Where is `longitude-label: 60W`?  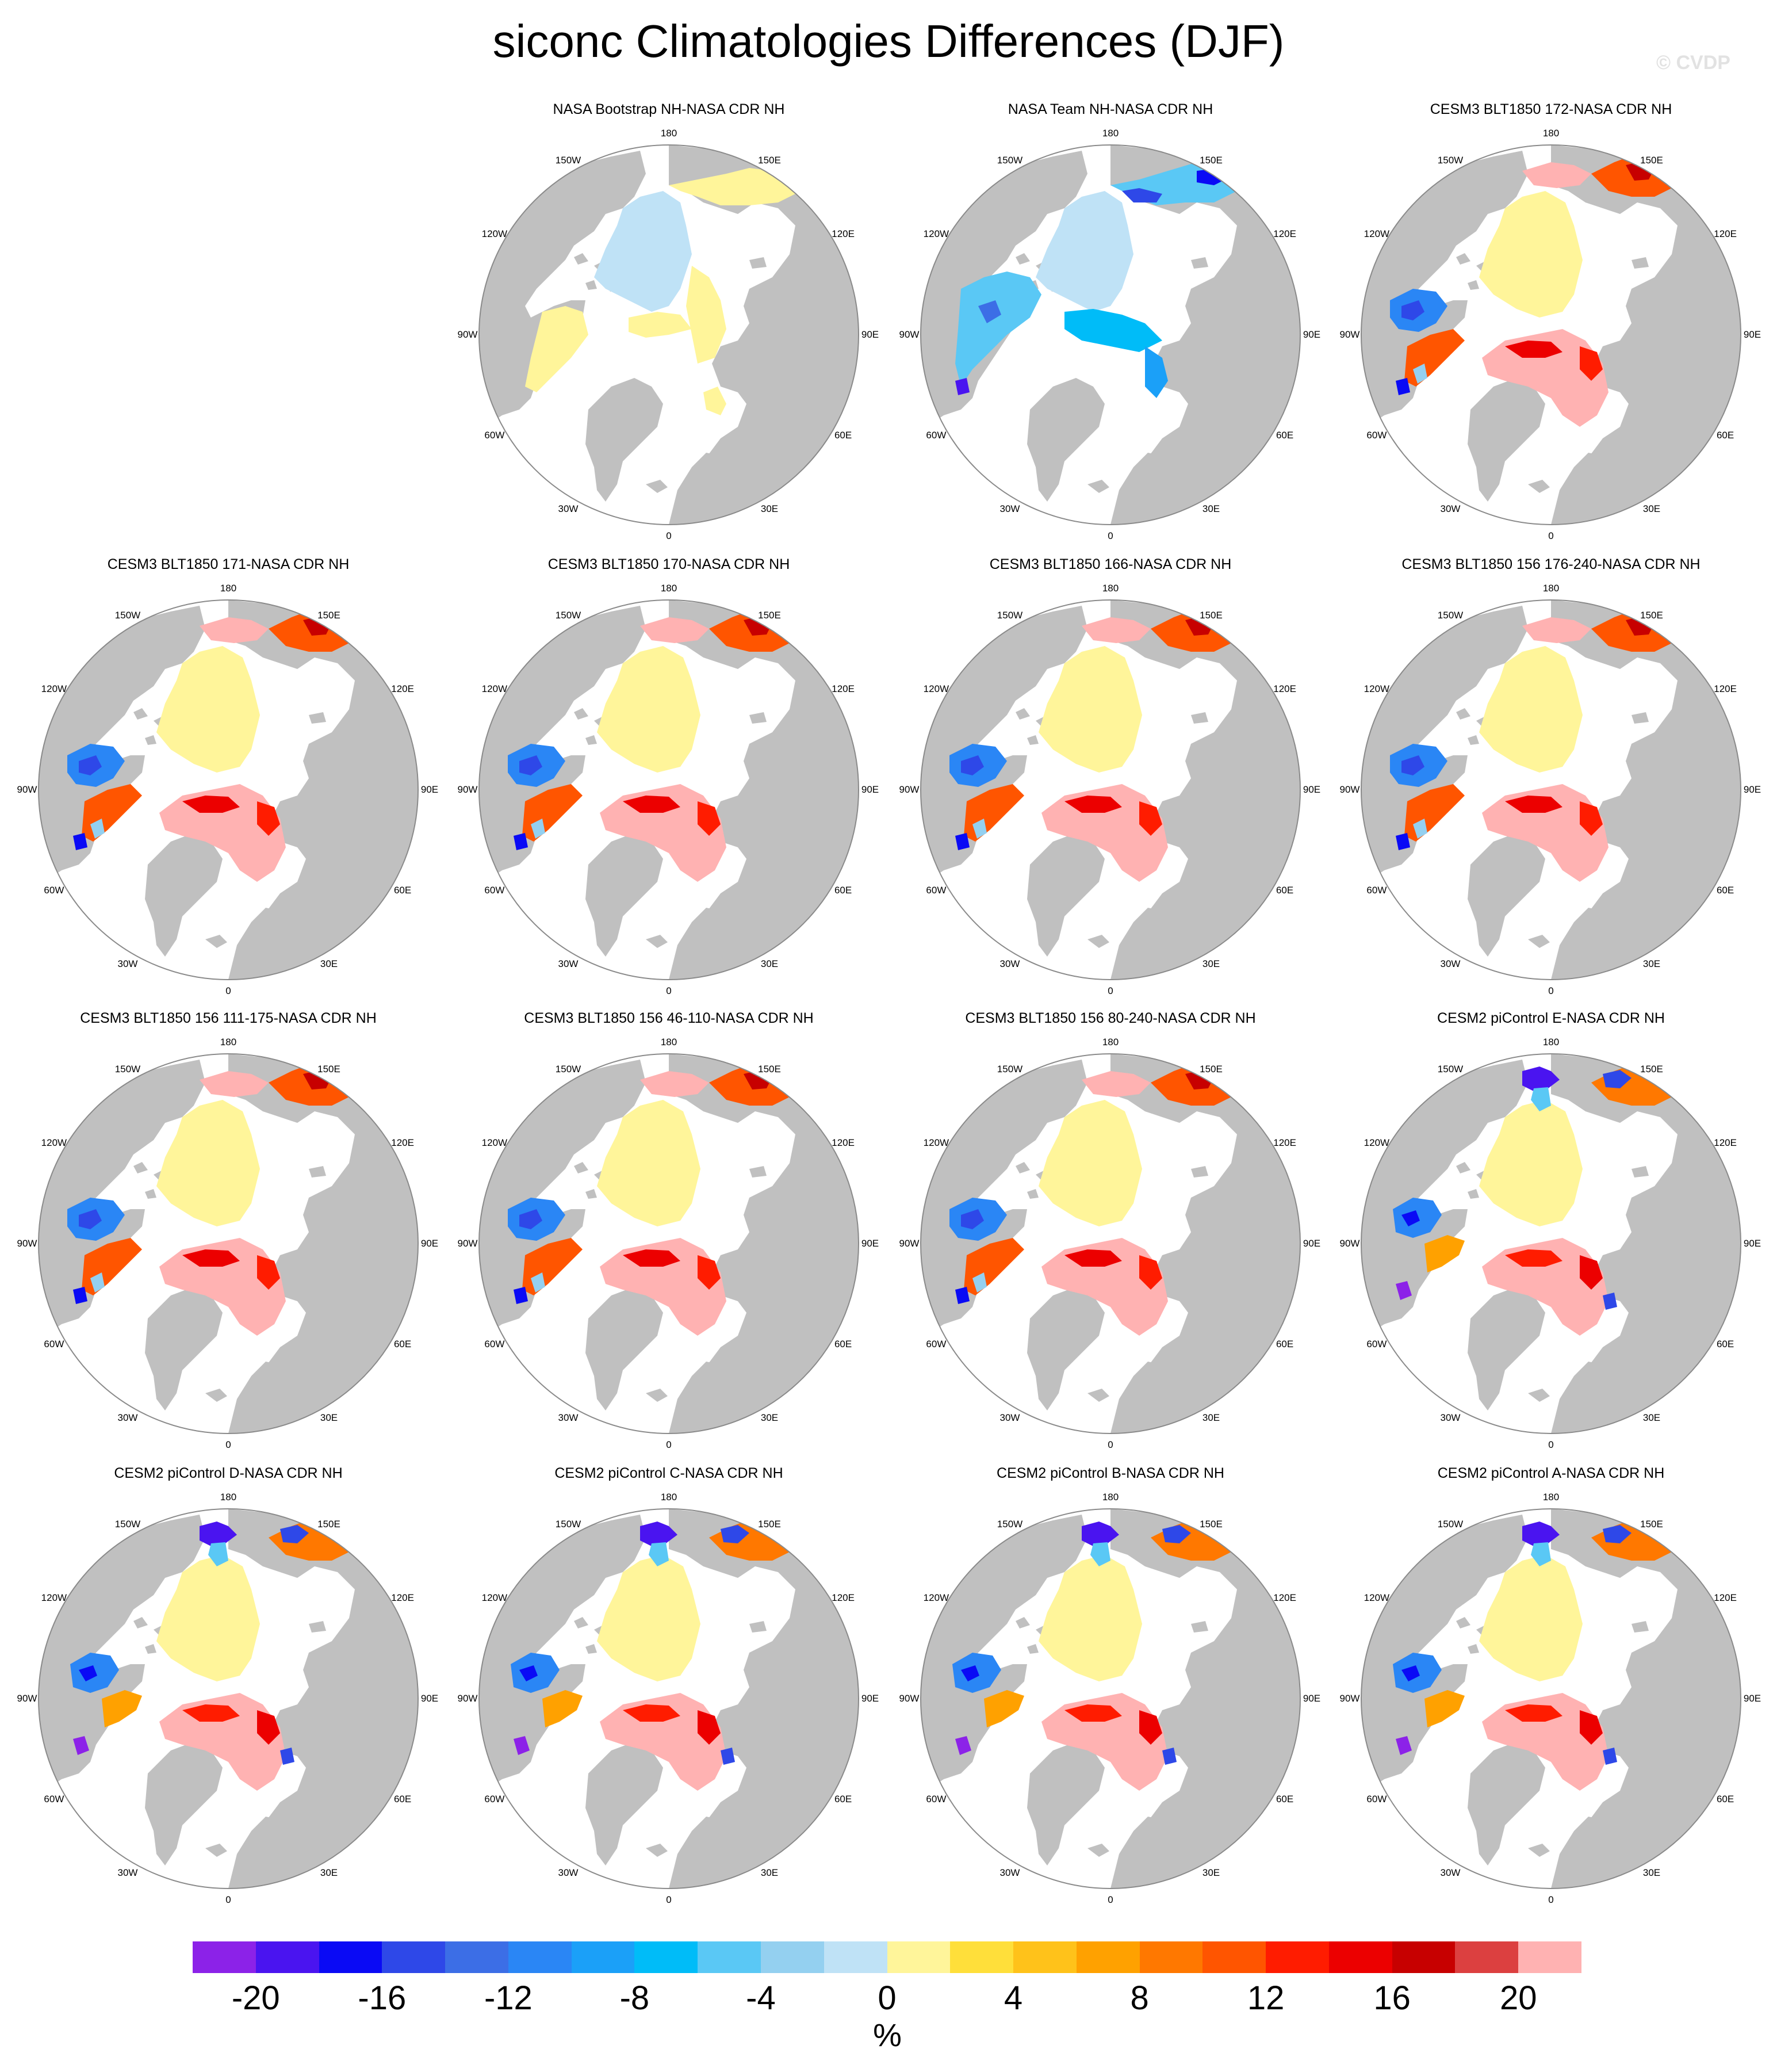
longitude-label: 60W is located at coordinates (1376, 1800).